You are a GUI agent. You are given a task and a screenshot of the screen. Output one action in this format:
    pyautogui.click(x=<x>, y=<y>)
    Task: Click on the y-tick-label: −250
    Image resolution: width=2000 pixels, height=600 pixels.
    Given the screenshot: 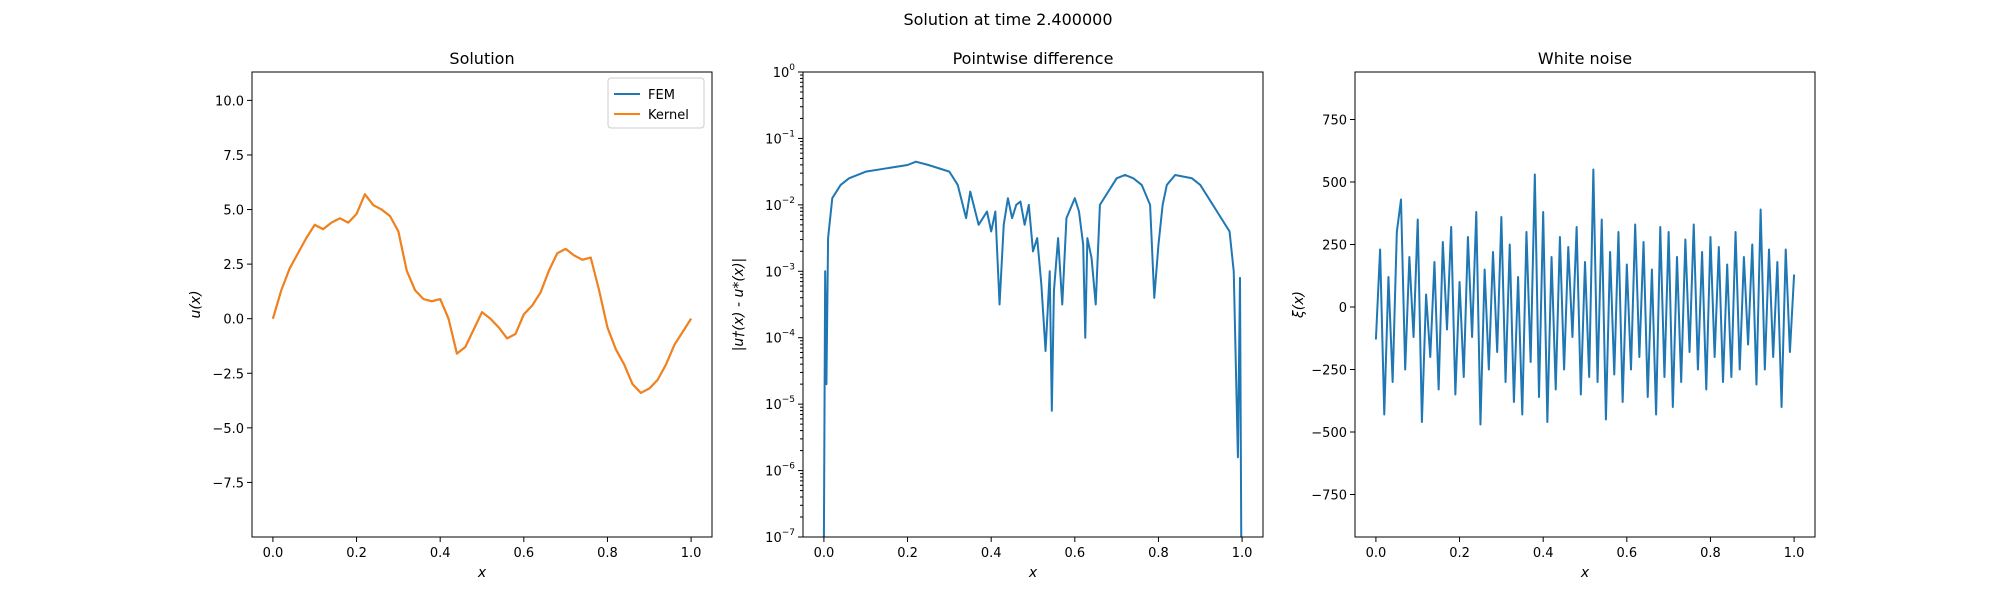 What is the action you would take?
    pyautogui.click(x=1329, y=371)
    